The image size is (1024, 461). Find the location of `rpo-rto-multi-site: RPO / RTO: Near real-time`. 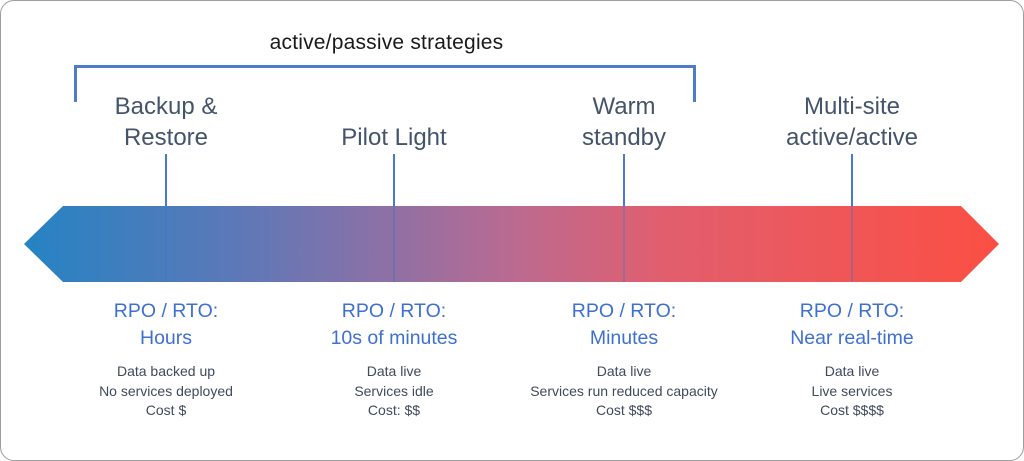

rpo-rto-multi-site: RPO / RTO: Near real-time is located at coordinates (852, 325).